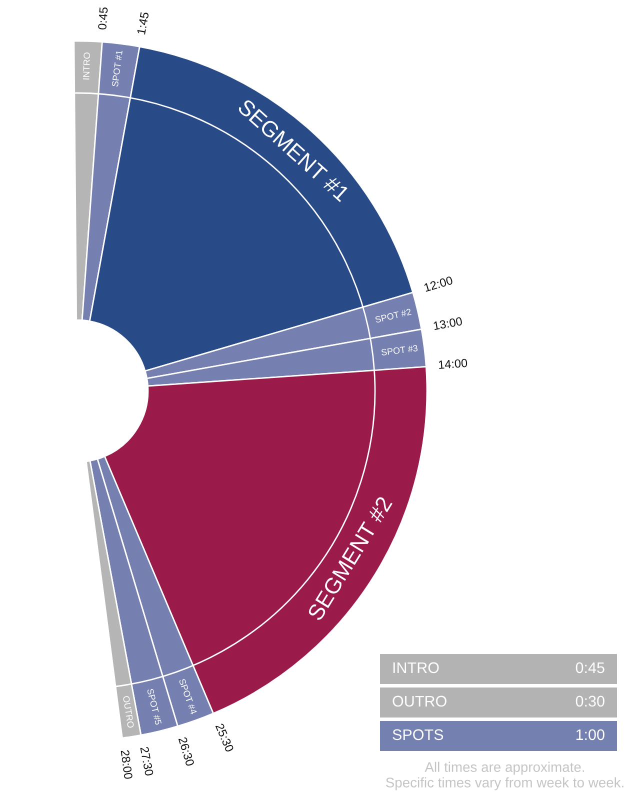 The height and width of the screenshot is (800, 640). I want to click on text: 1:00, so click(590, 734).